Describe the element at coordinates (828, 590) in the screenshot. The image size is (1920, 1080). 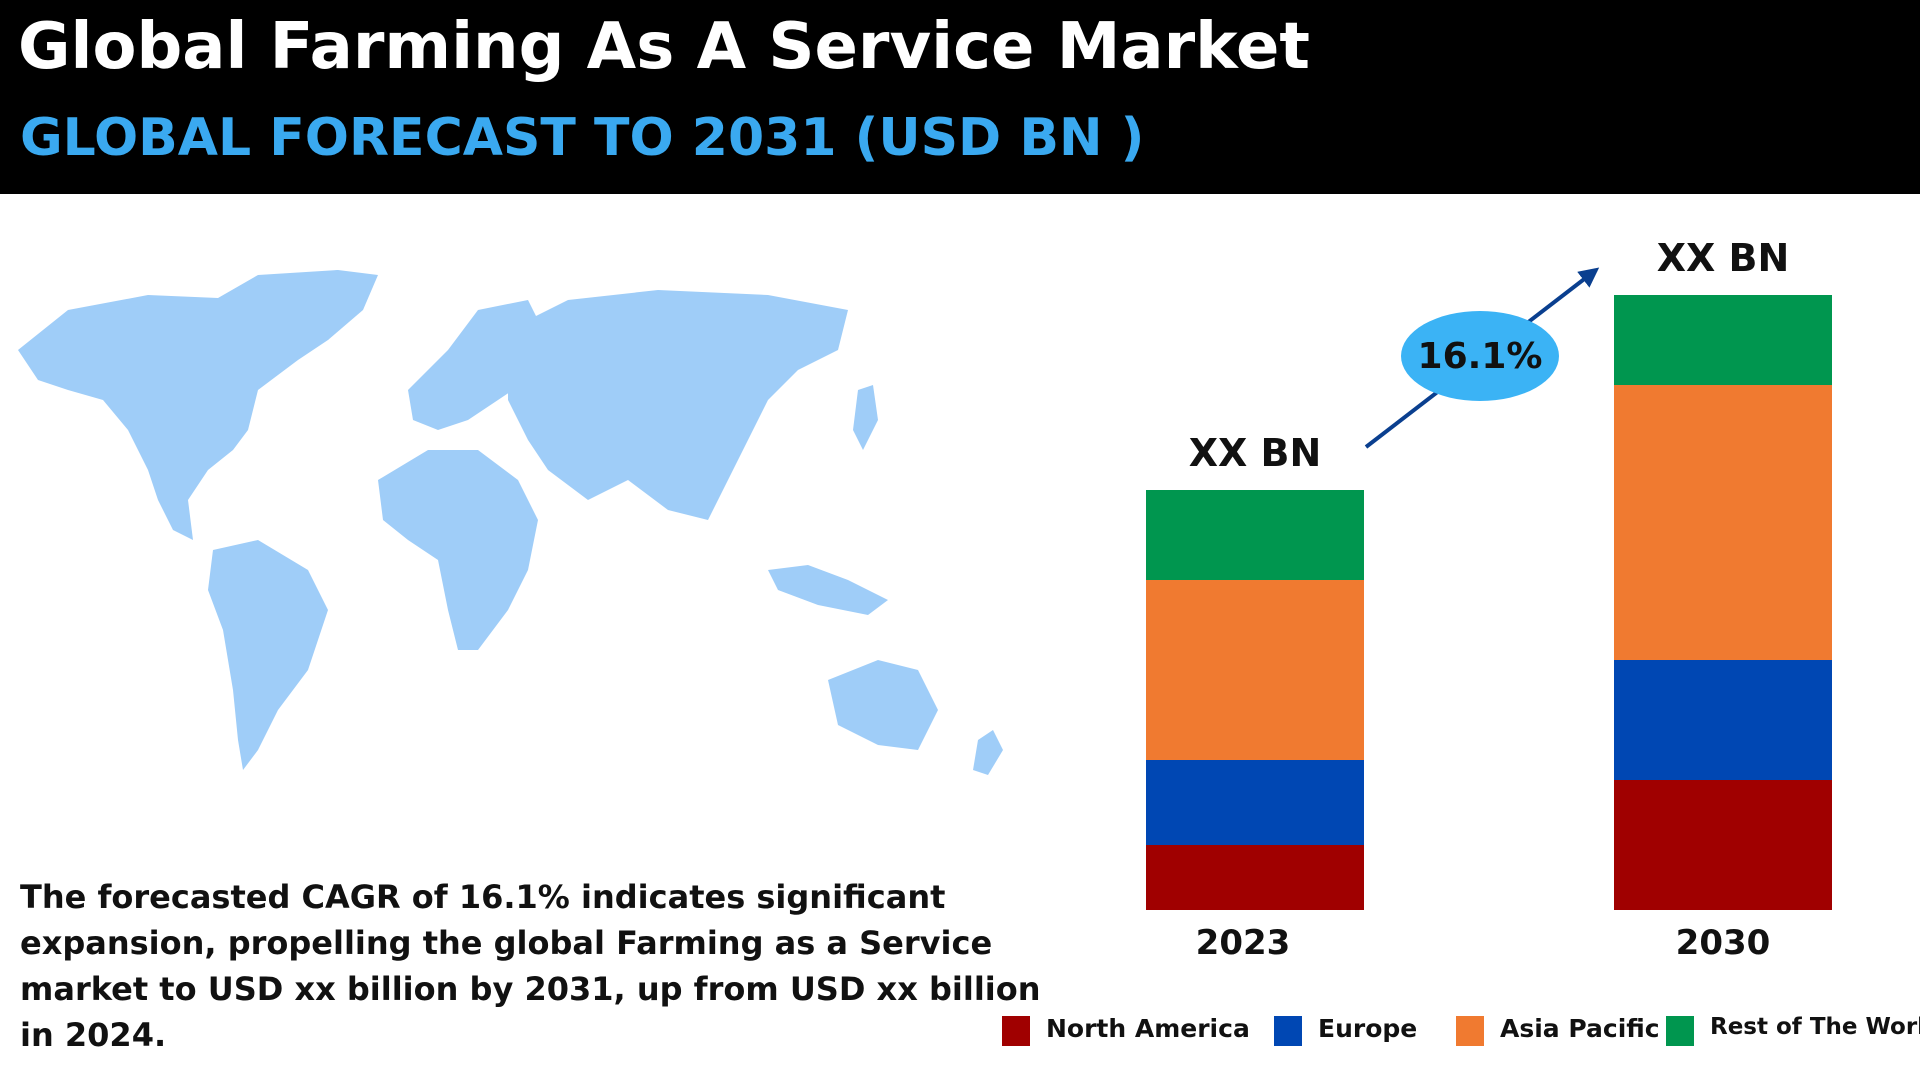
I see `map-indonesia` at that location.